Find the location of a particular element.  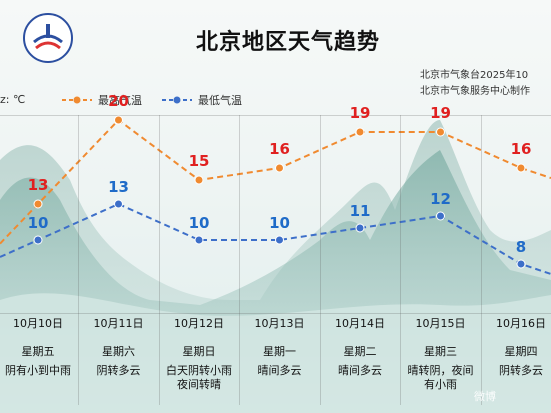

weekday-label: 星期三 is located at coordinates (440, 351).